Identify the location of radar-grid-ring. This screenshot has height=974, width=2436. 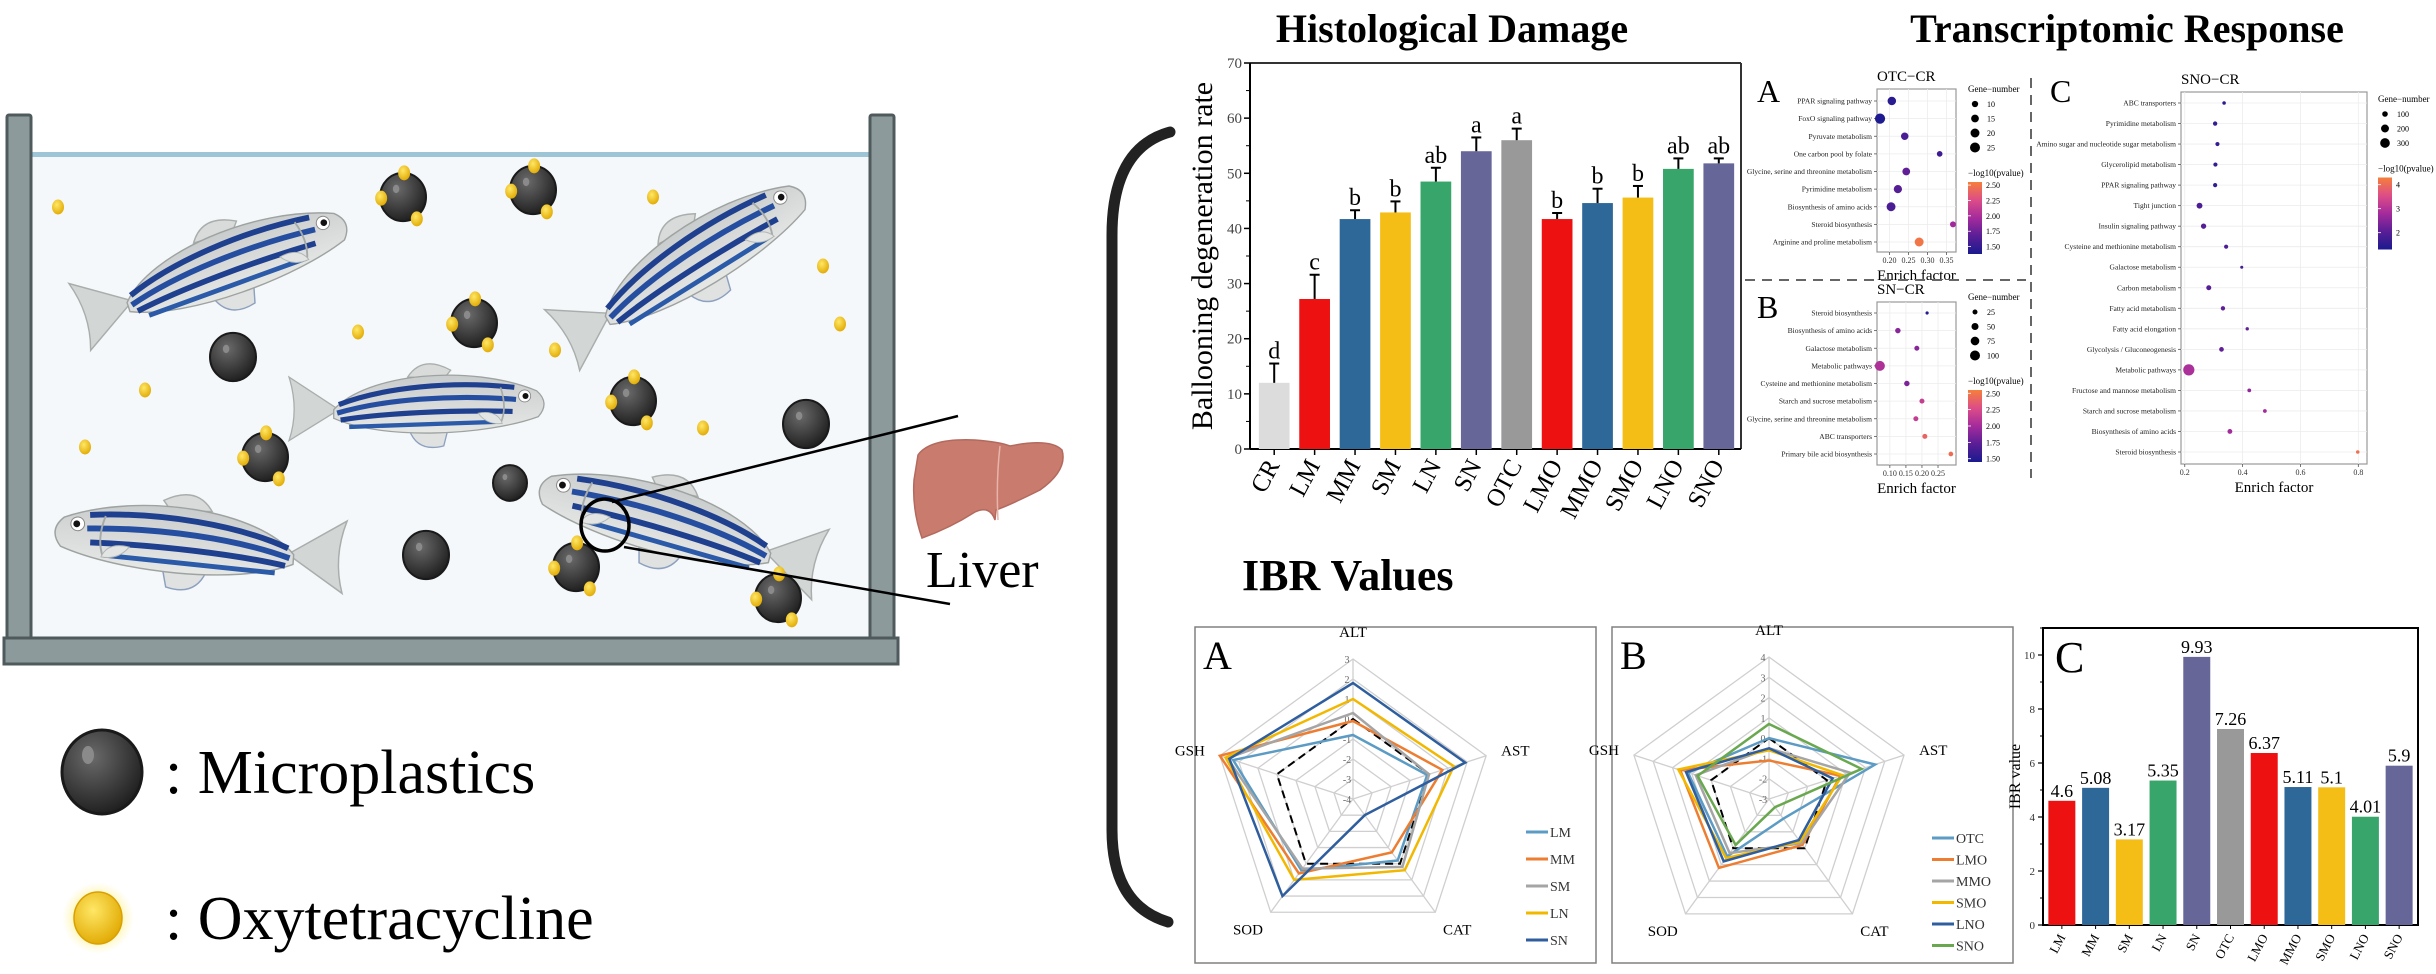
(1769, 787).